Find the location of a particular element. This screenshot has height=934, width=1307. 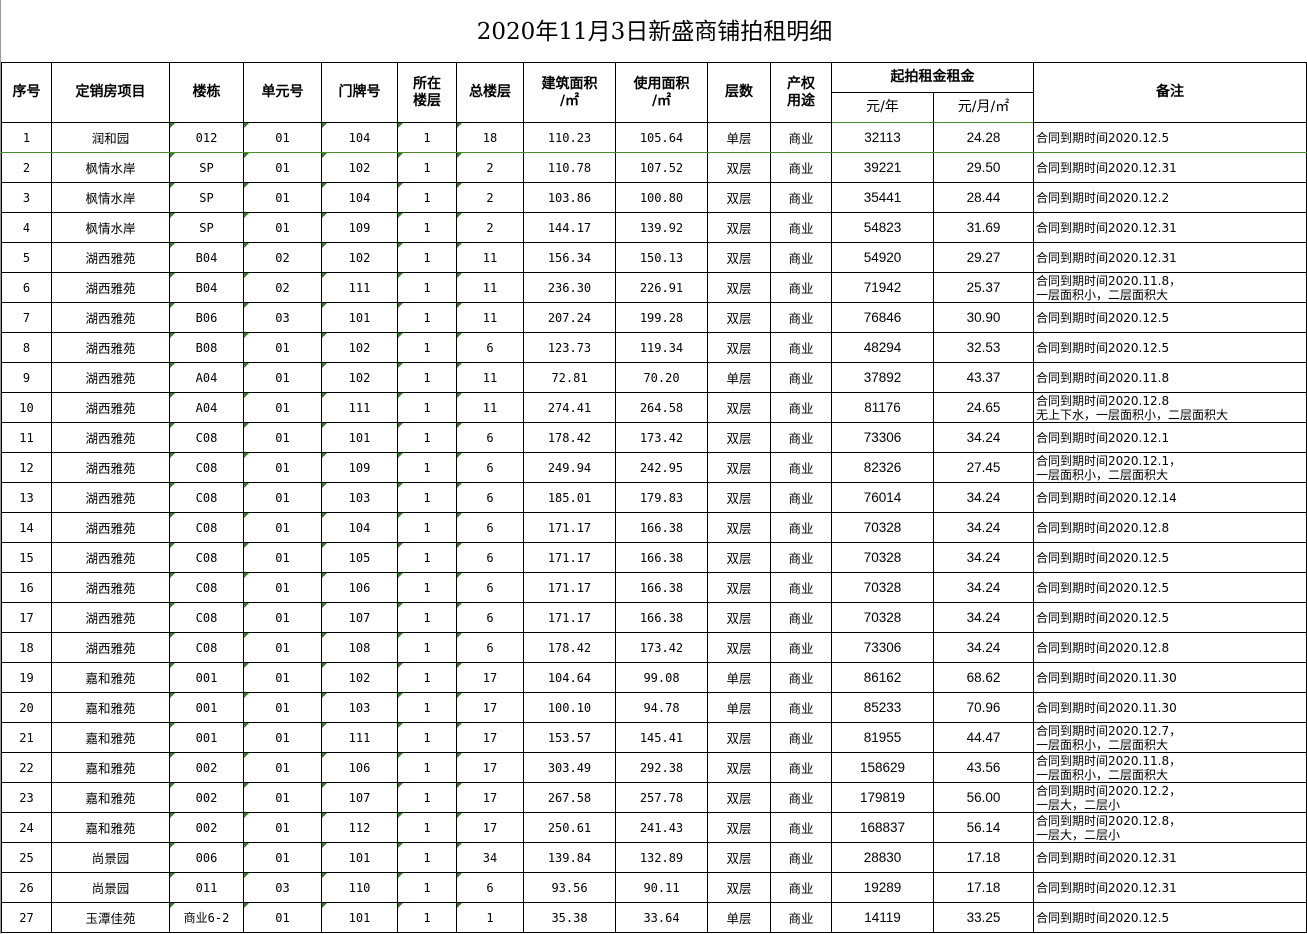

cell-rent-year: 14119 is located at coordinates (882, 917).